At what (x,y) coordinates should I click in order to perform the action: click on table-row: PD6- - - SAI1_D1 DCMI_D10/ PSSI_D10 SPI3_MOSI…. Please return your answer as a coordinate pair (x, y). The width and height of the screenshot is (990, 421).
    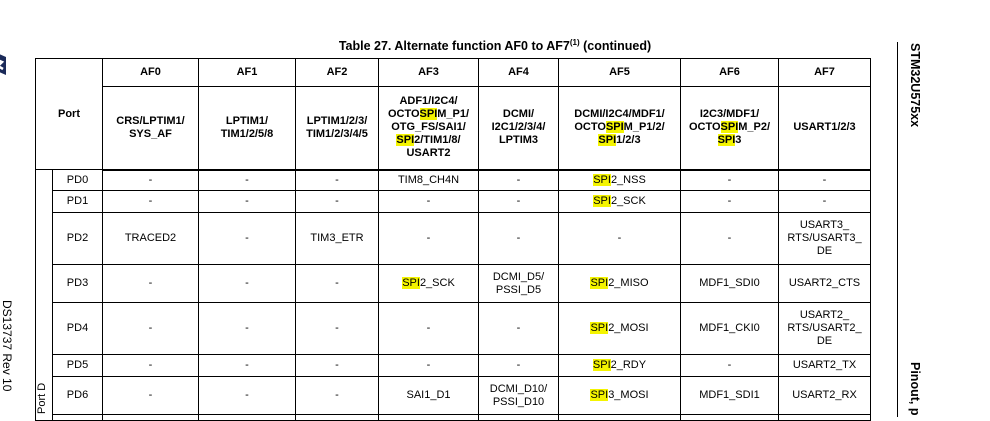
    Looking at the image, I should click on (453, 395).